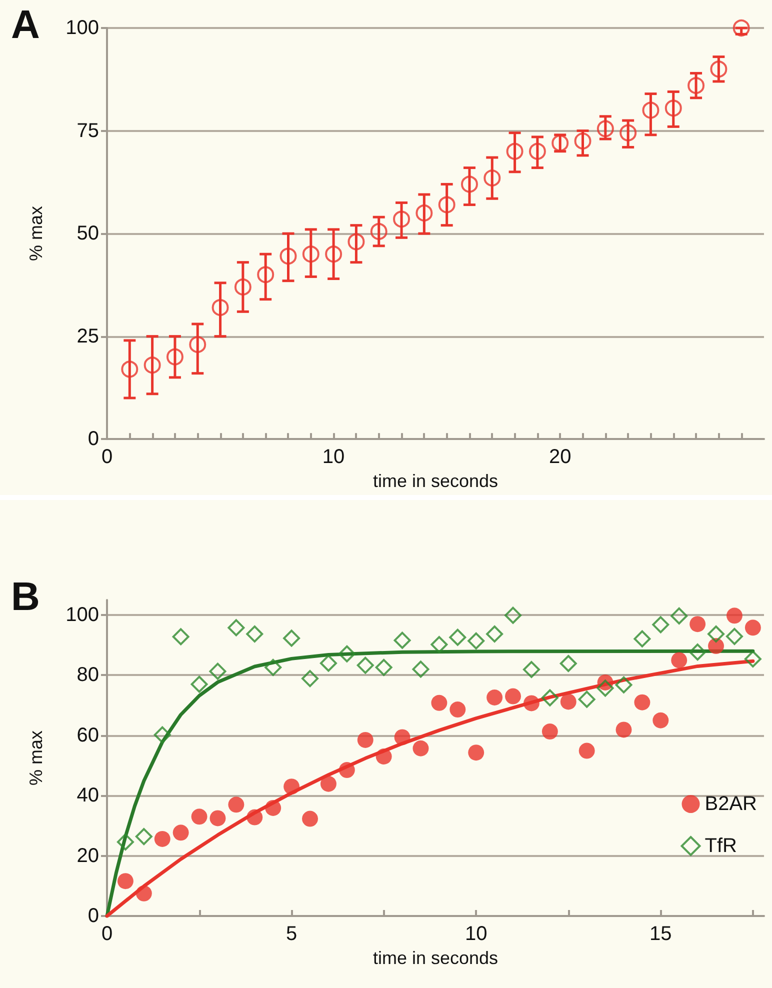 The width and height of the screenshot is (772, 988). Describe the element at coordinates (292, 934) in the screenshot. I see `x-tick-label: 5` at that location.